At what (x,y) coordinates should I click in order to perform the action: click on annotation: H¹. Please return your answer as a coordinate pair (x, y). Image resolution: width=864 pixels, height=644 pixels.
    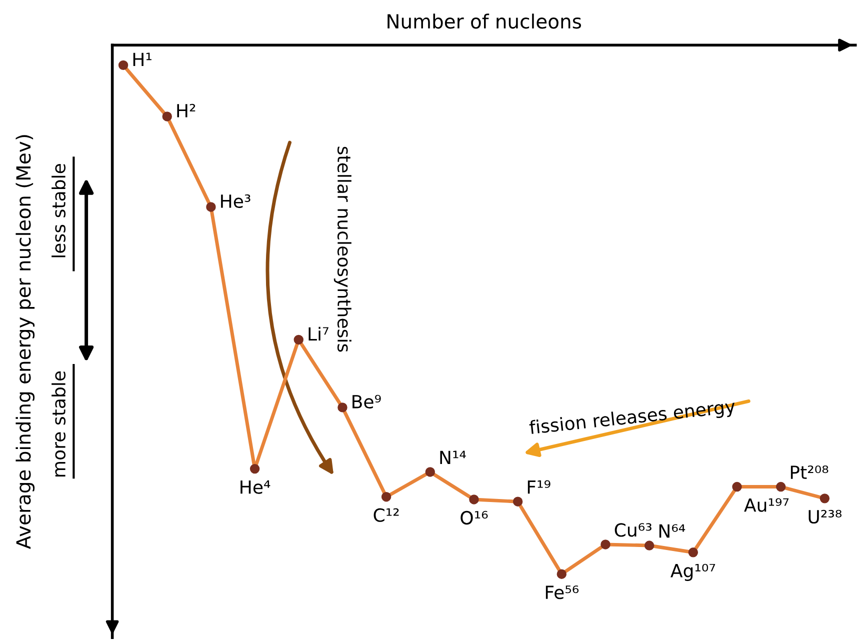
    Looking at the image, I should click on (142, 59).